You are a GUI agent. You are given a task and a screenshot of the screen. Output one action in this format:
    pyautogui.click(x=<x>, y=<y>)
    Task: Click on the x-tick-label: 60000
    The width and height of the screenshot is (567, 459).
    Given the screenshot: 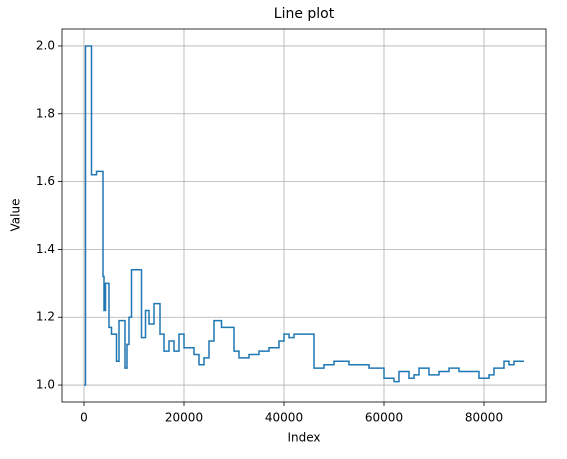 What is the action you would take?
    pyautogui.click(x=384, y=418)
    